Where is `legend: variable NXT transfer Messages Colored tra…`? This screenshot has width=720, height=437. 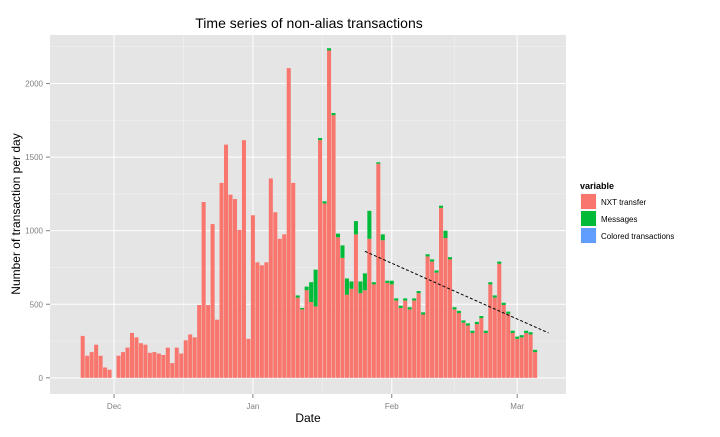
legend: variable NXT transfer Messages Colored tra… is located at coordinates (626, 213).